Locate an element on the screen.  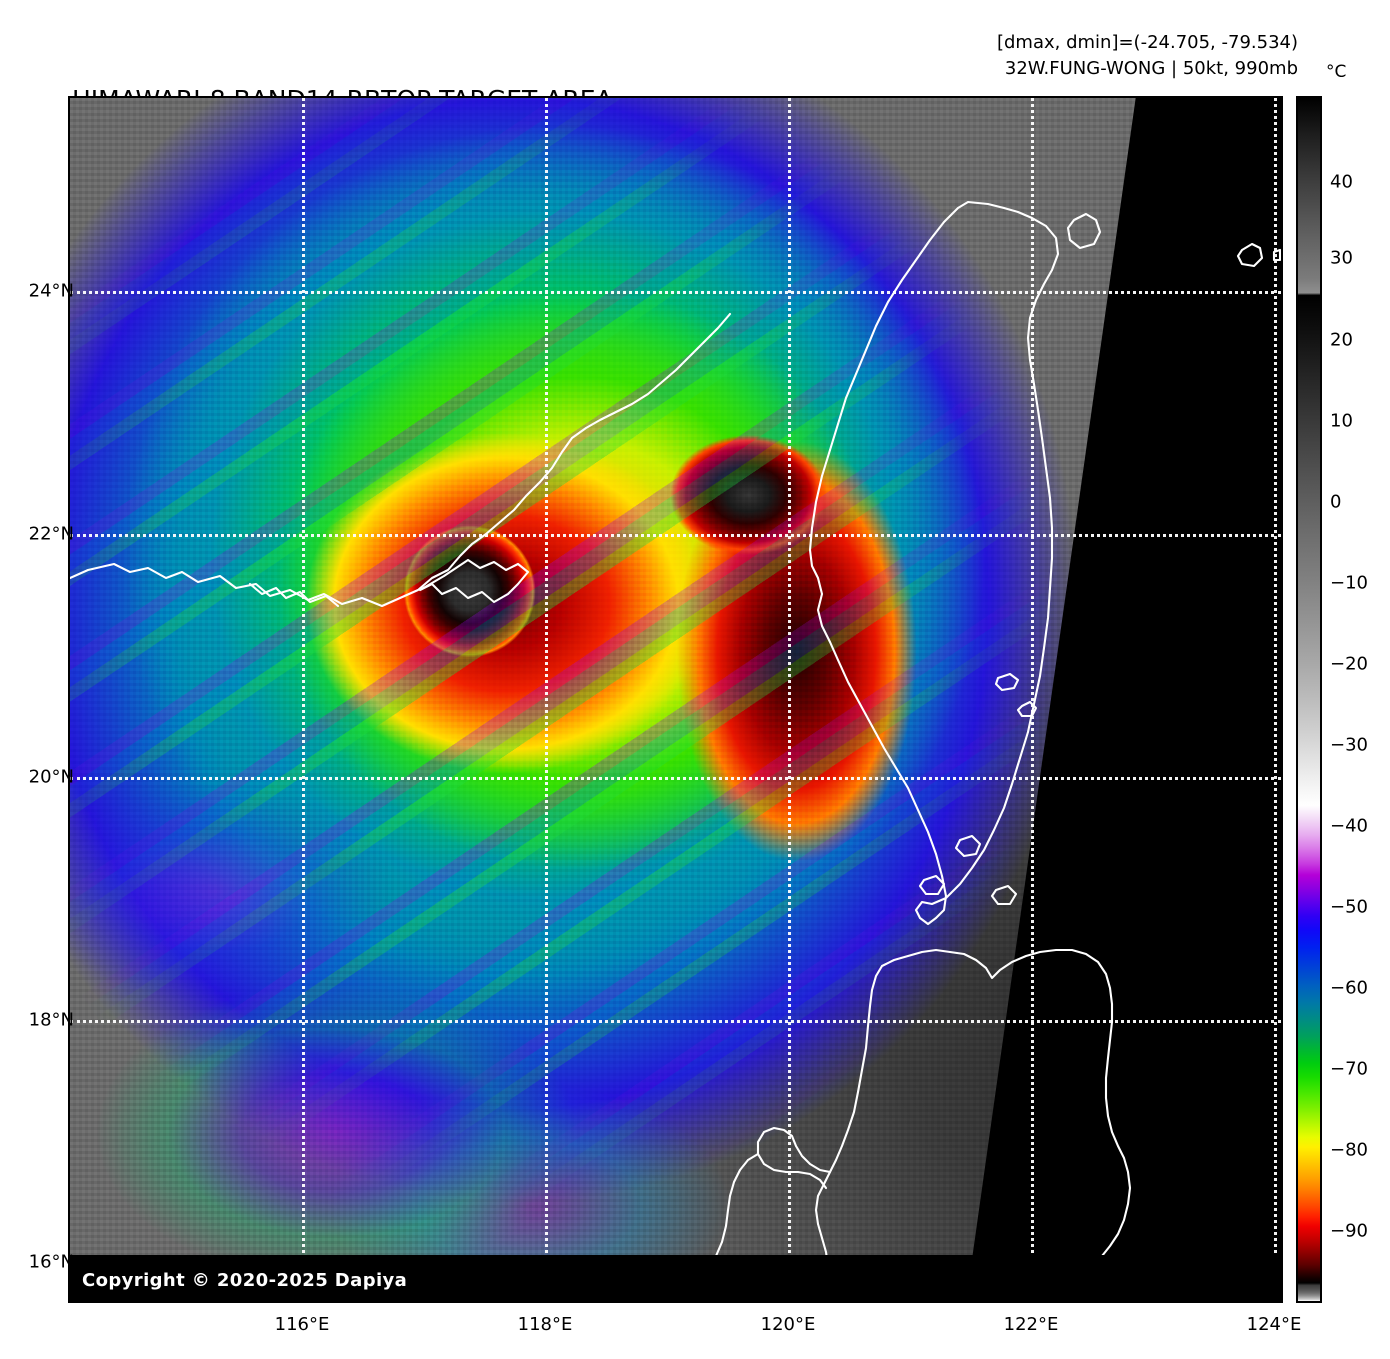
luzon-west-bay is located at coordinates (794, 1158).